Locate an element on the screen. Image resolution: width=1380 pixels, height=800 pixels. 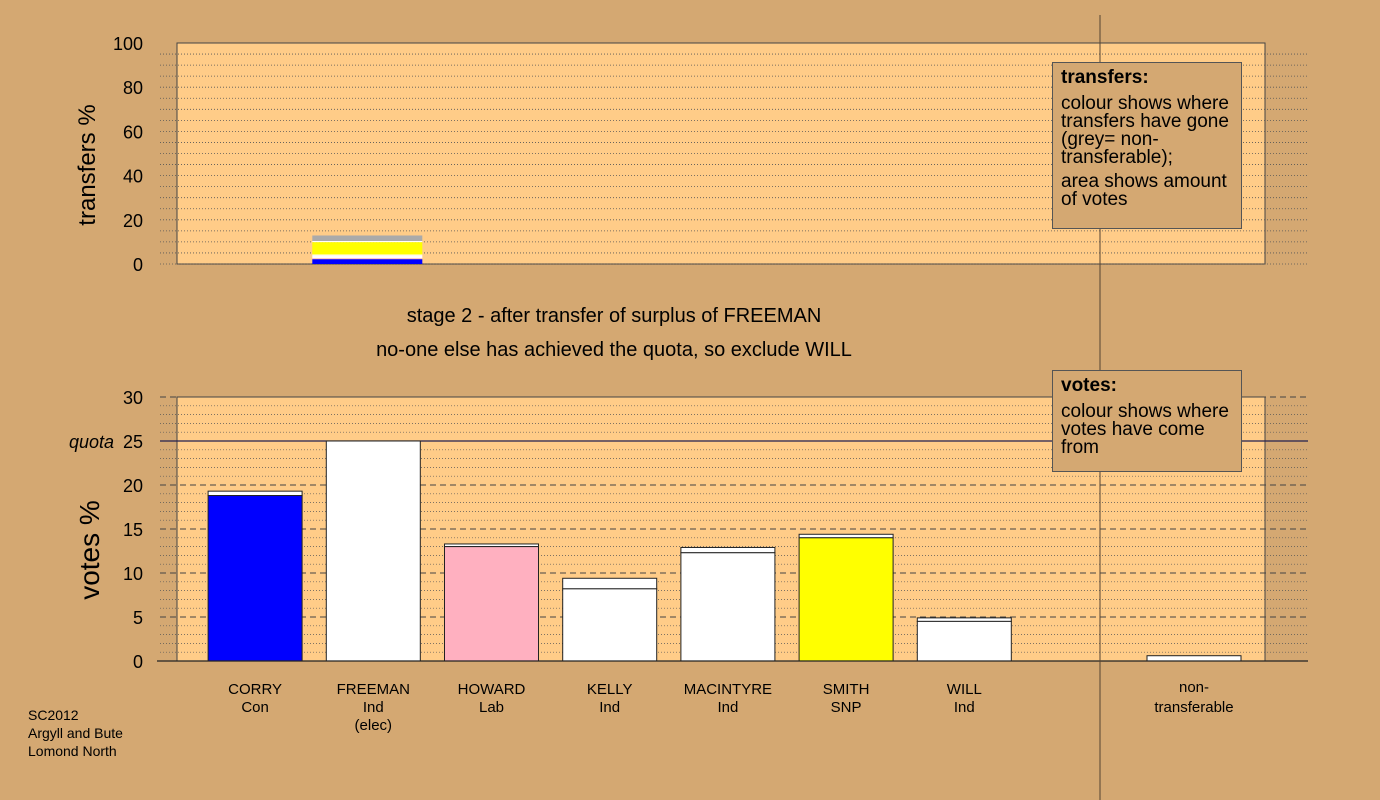
constituency-footer: SC2012 Argyll and Bute Lomond North is located at coordinates (75, 733).